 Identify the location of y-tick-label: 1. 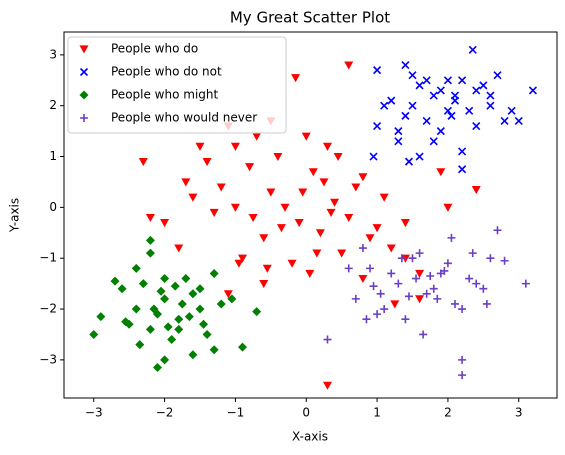
(53, 156).